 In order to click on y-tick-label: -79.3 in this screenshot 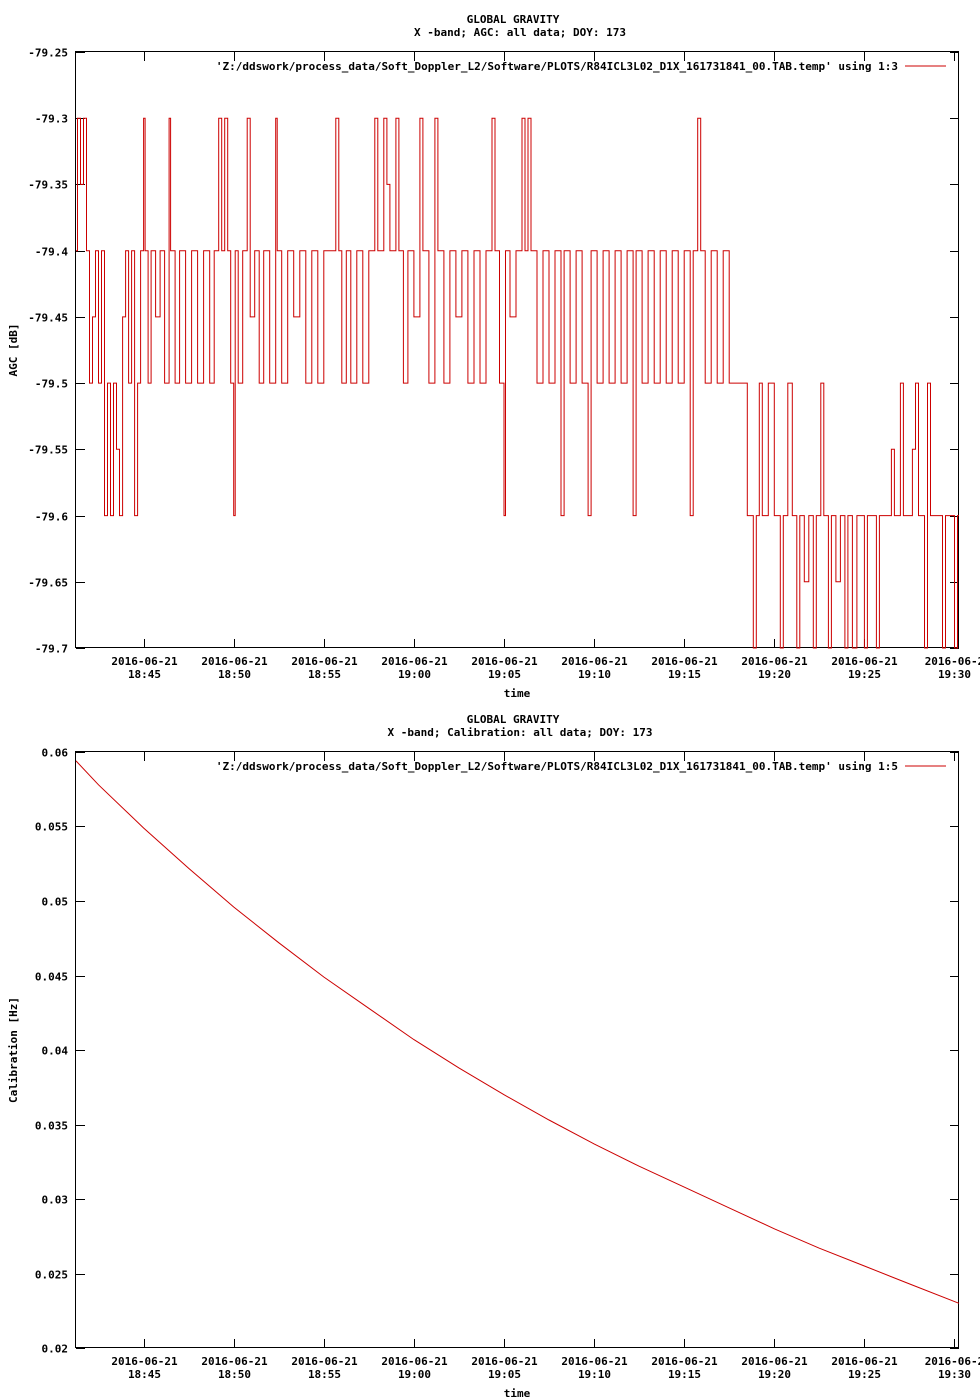, I will do `click(51, 119)`.